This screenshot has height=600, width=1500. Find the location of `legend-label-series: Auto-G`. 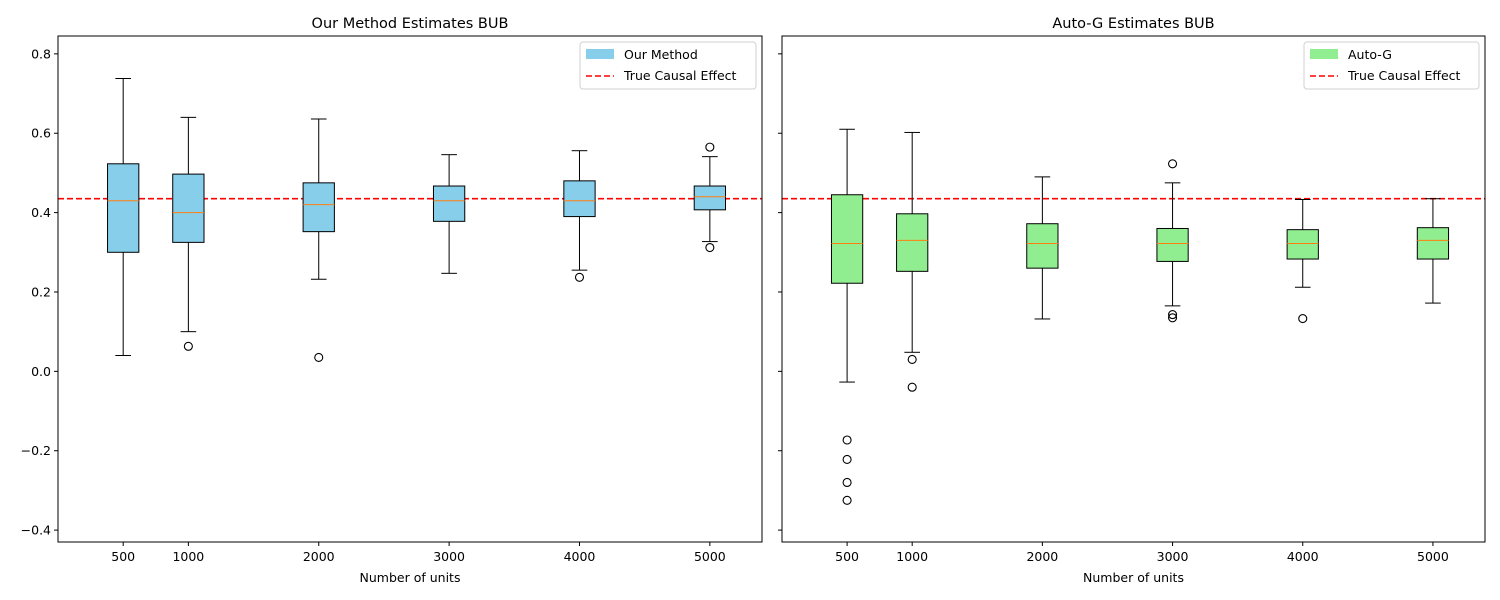

legend-label-series: Auto-G is located at coordinates (1370, 54).